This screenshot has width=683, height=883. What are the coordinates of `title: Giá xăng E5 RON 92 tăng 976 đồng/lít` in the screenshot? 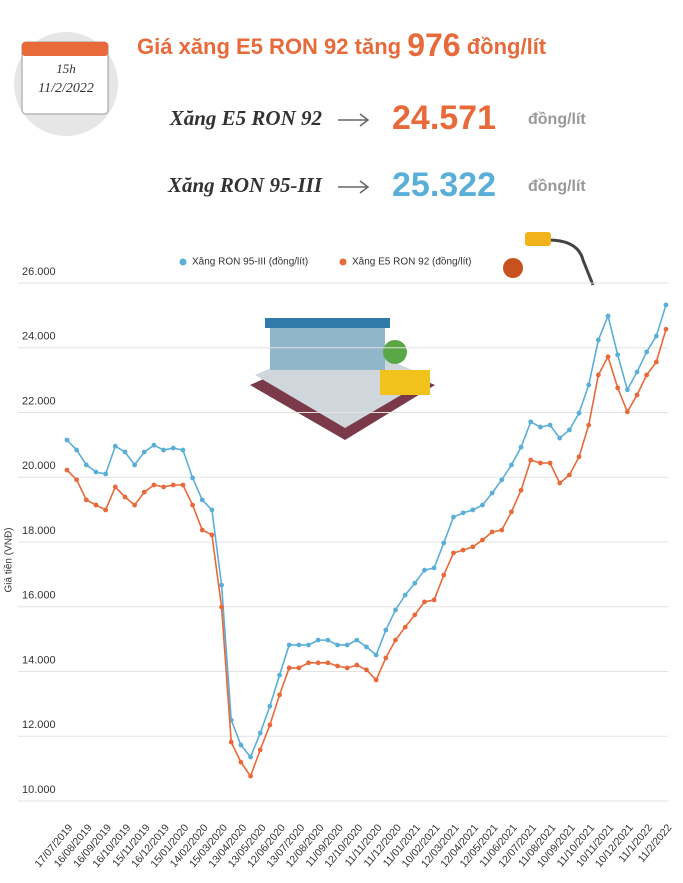 It's located at (342, 45).